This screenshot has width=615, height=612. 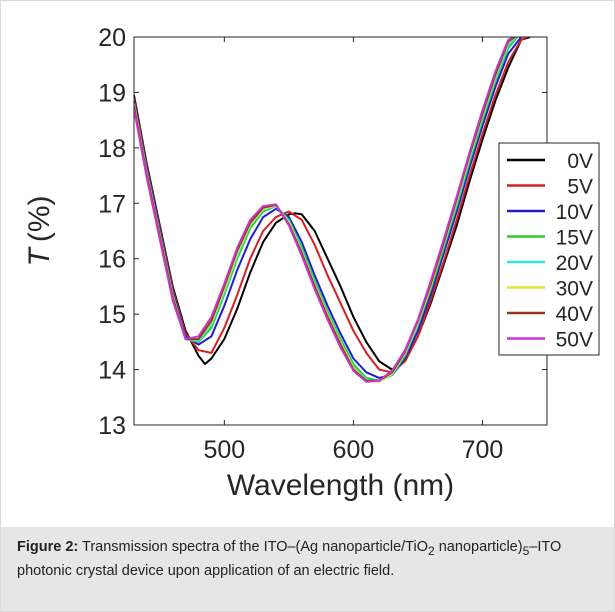 I want to click on y-axis-symbol: T, so click(x=39, y=255).